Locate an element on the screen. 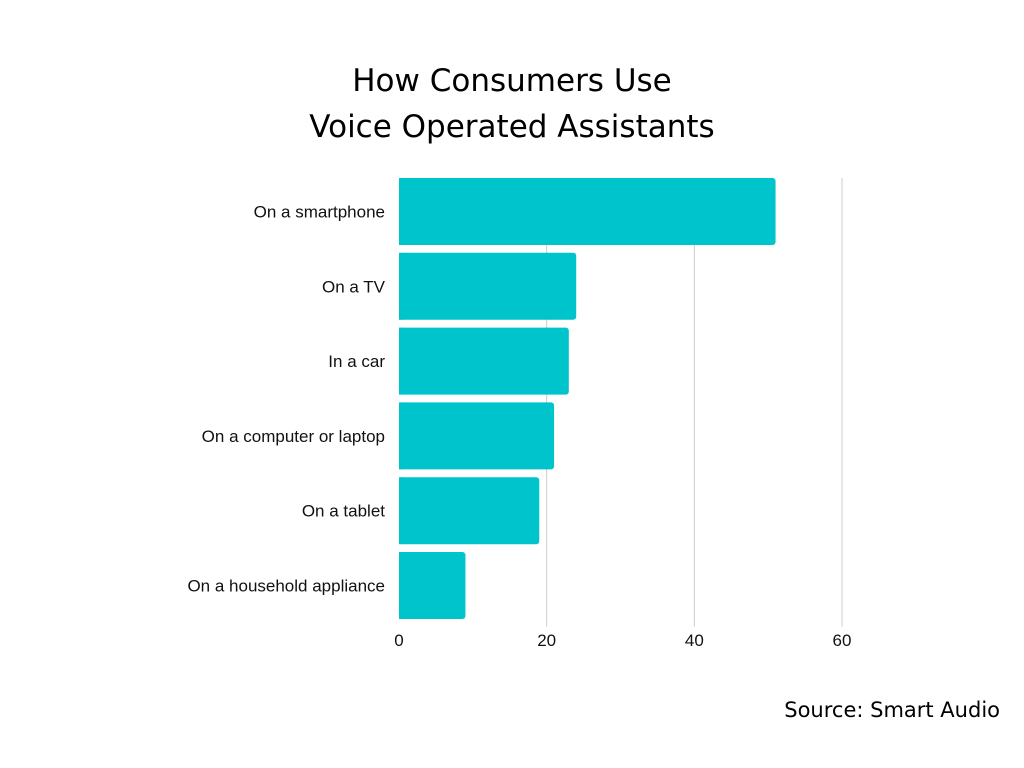 This screenshot has height=768, width=1024. category-label-4: On a tablet is located at coordinates (343, 511).